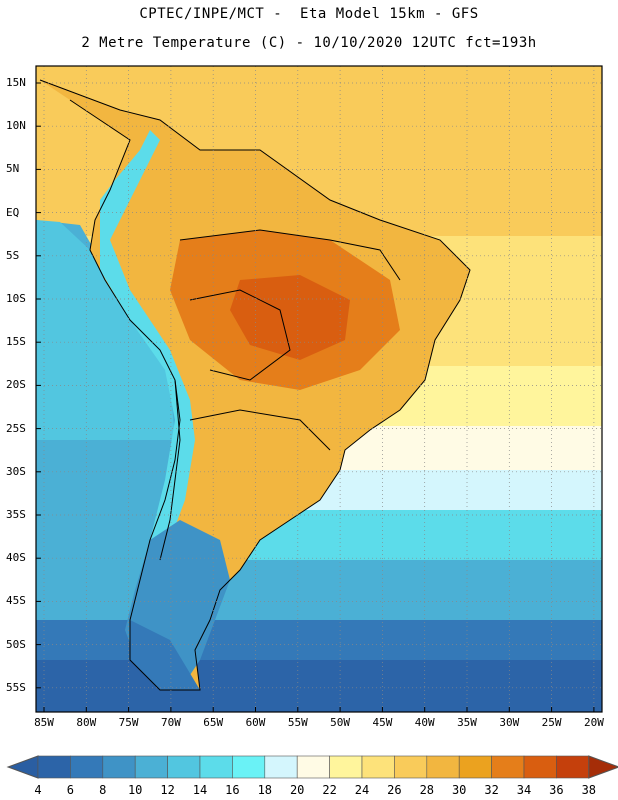 The width and height of the screenshot is (618, 800). Describe the element at coordinates (16, 385) in the screenshot. I see `lat-label: 20S` at that location.